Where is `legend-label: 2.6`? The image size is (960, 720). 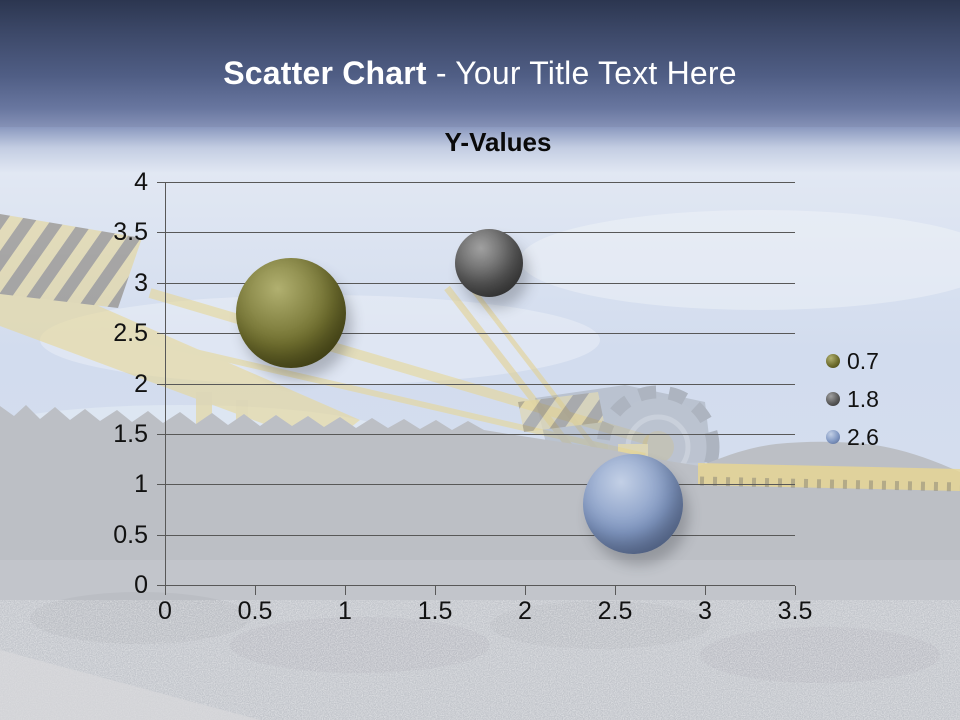
legend-label: 2.6 is located at coordinates (863, 436).